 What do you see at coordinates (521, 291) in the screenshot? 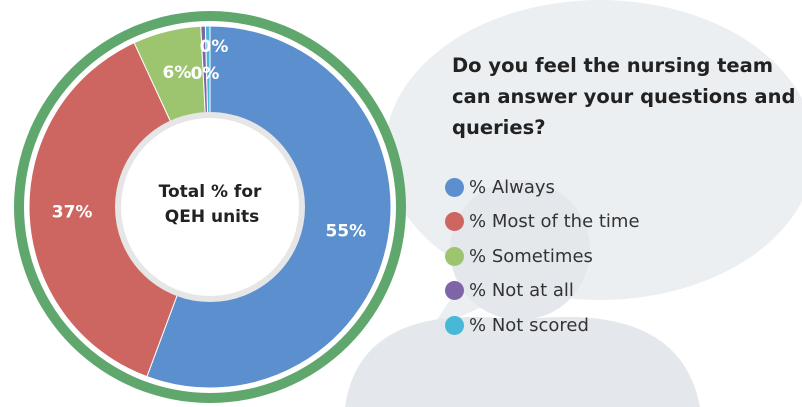
I see `legend-label: % Not at all` at bounding box center [521, 291].